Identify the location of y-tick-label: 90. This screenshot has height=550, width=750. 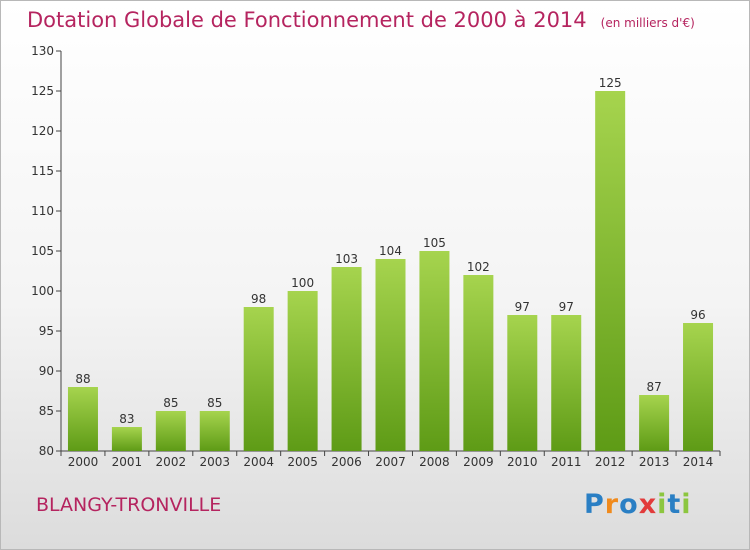
(46, 371).